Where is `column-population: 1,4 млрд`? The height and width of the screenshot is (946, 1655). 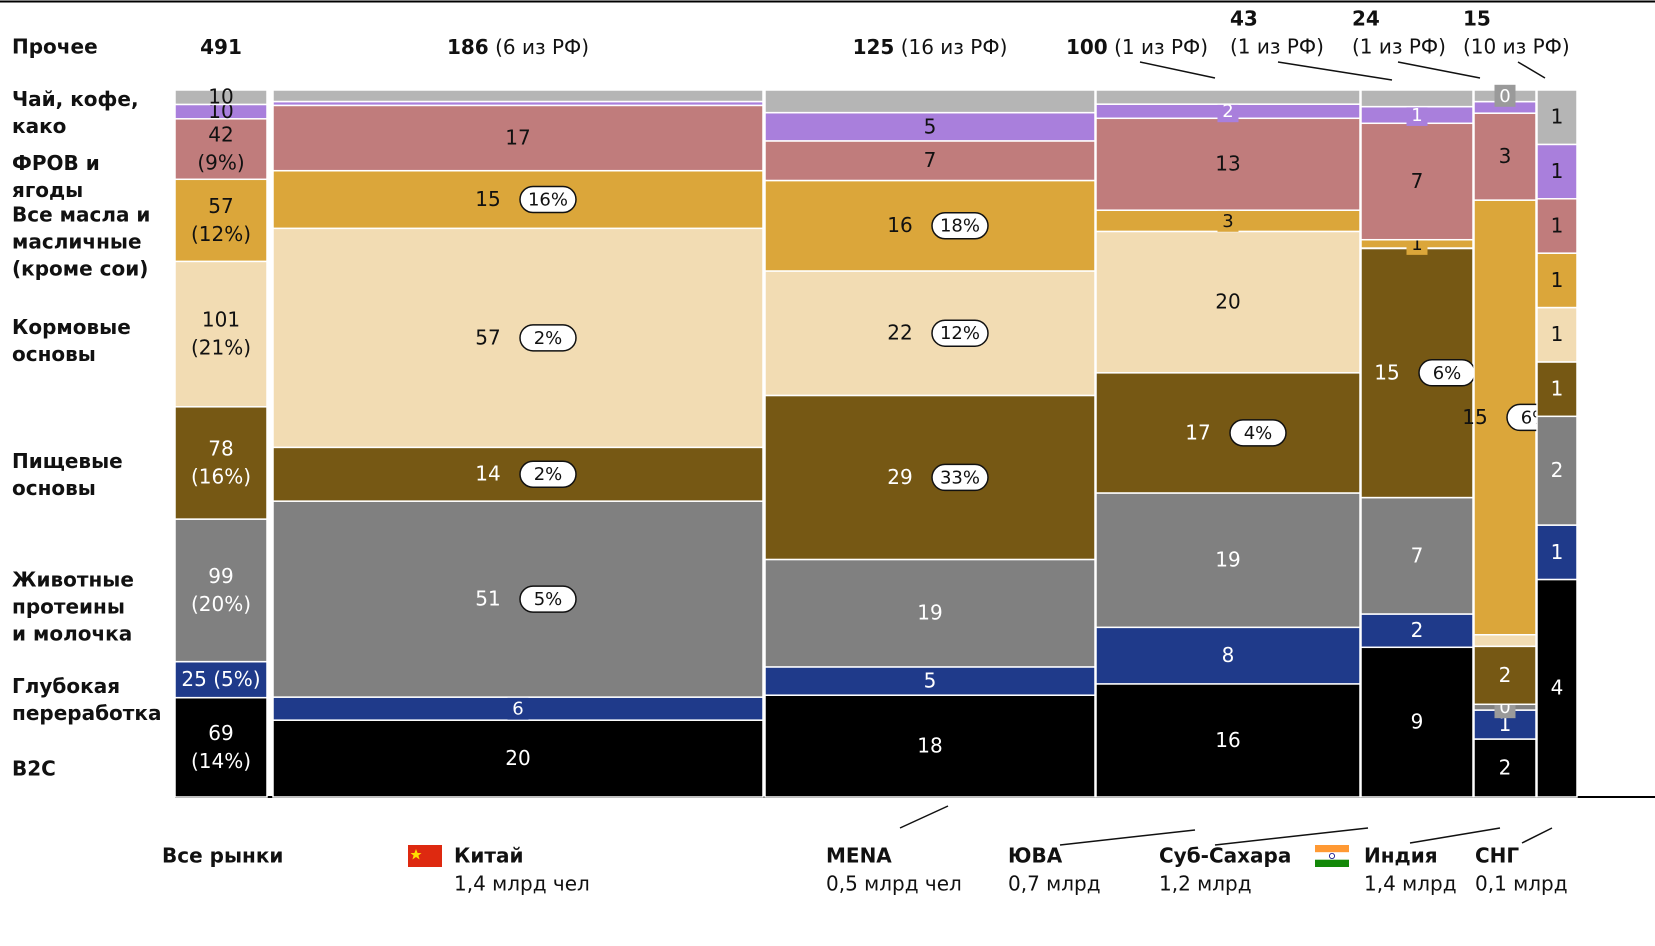
column-population: 1,4 млрд is located at coordinates (1410, 884).